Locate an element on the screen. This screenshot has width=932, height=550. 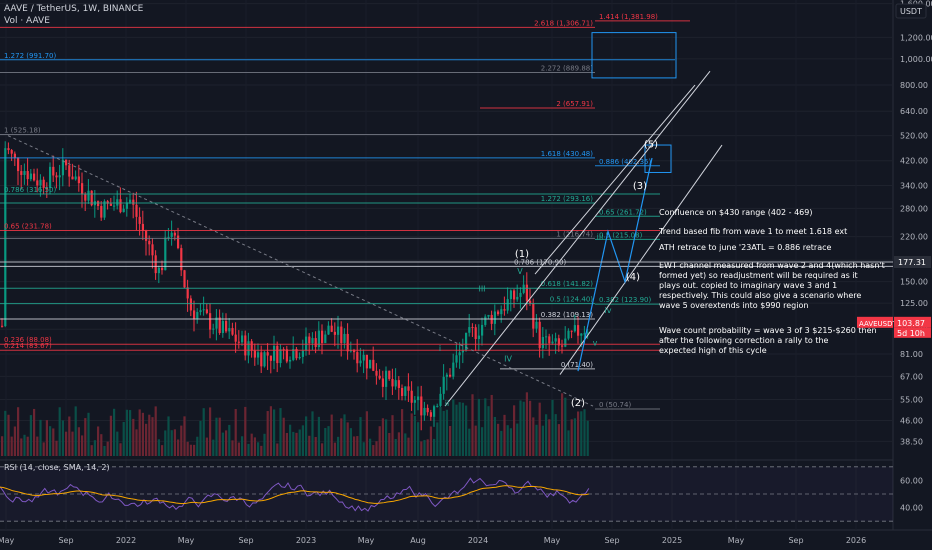
rsi-title: RSI (14, close, SMA, 14, 2) is located at coordinates (57, 467).